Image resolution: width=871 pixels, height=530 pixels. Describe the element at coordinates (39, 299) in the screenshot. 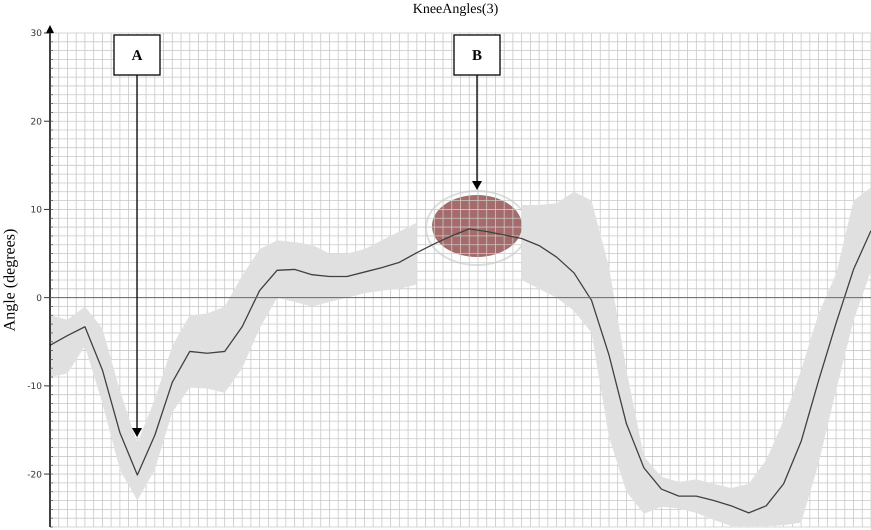

I see `y-tick-label: 0` at that location.